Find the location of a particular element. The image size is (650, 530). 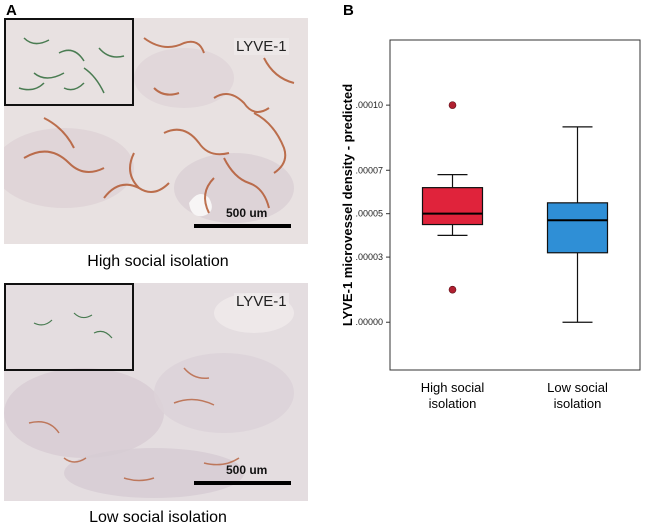

y-tick-label: .00005 is located at coordinates (369, 214).